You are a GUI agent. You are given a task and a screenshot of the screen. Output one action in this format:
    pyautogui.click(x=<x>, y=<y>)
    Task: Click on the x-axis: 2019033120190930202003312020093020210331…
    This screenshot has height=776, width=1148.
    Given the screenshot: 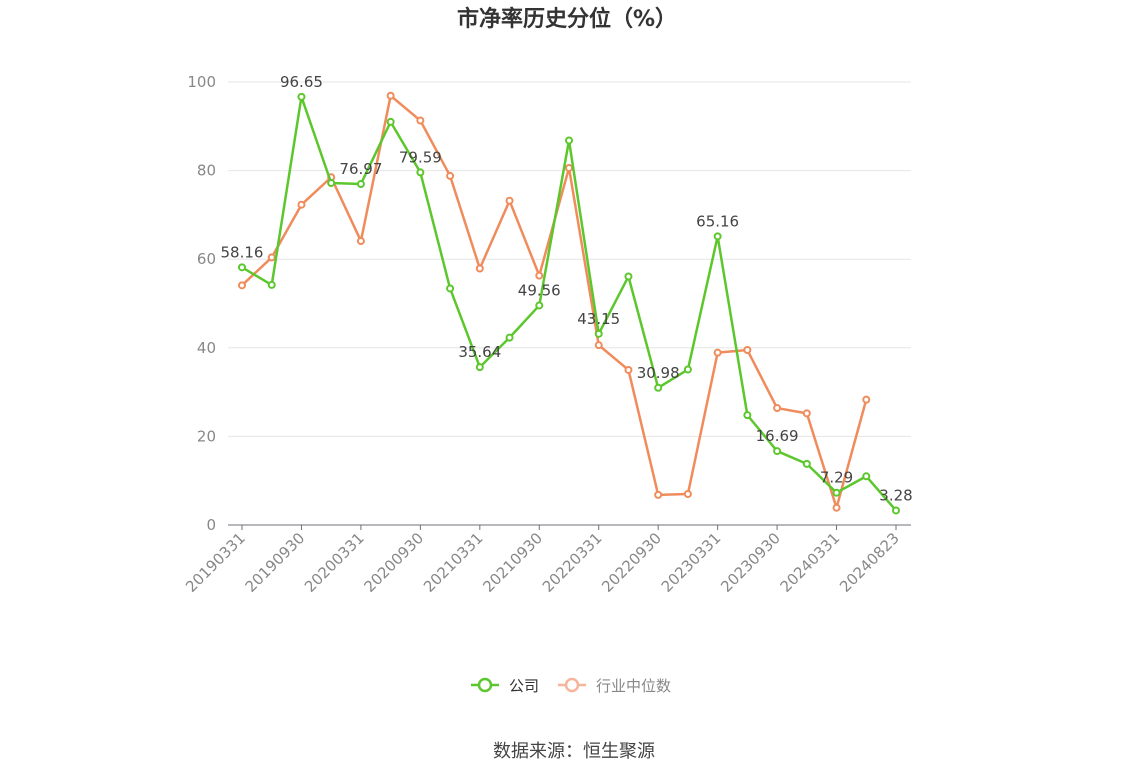 What is the action you would take?
    pyautogui.click(x=546, y=560)
    